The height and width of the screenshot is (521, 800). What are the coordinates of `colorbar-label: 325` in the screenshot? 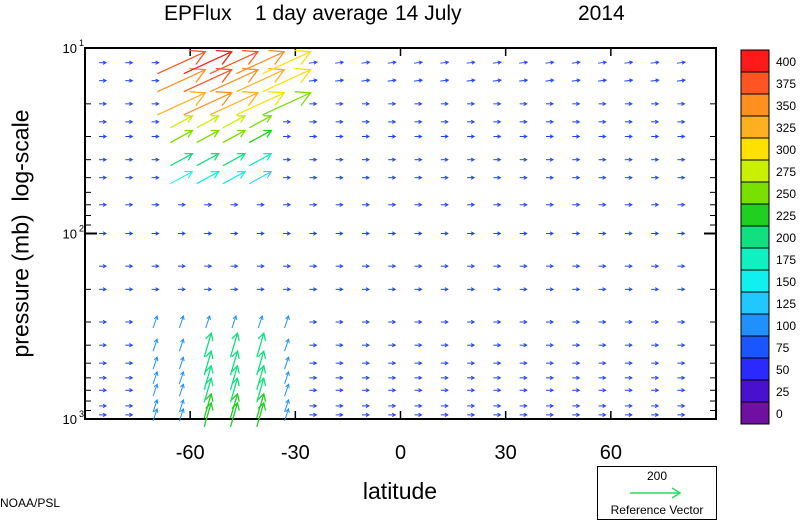 It's located at (786, 128).